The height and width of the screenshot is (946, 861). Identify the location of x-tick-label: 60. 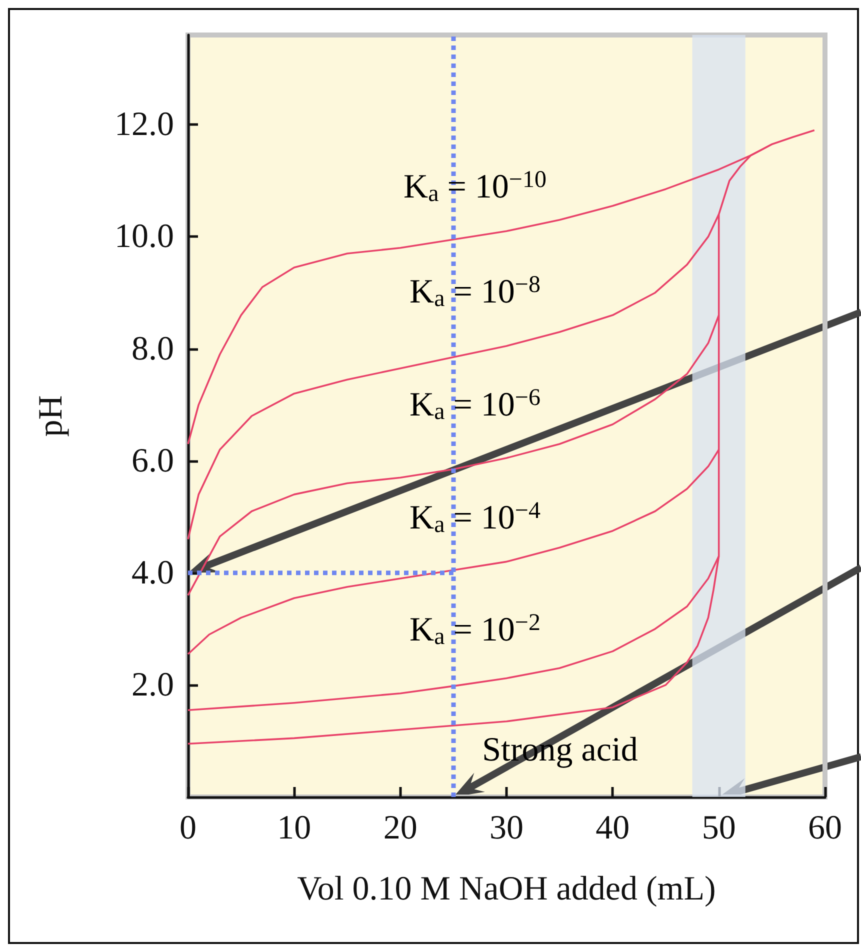
(825, 828).